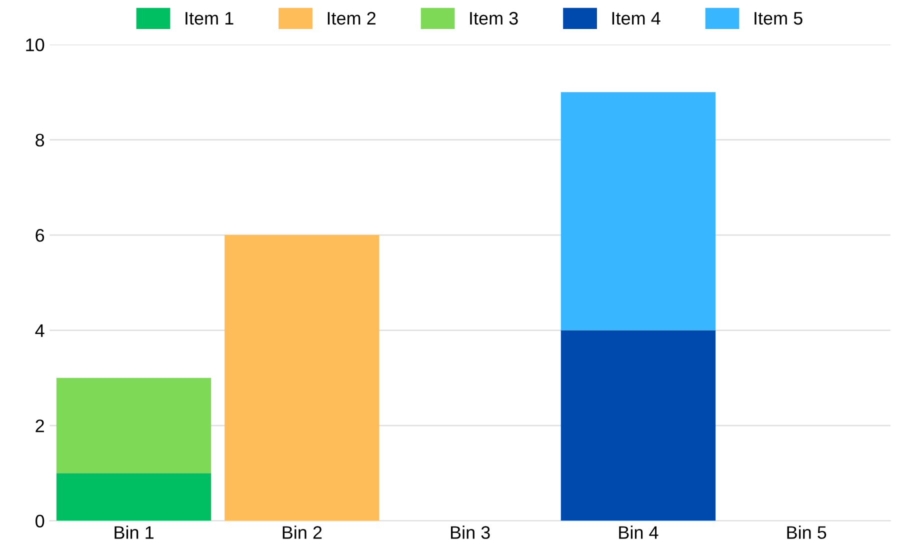 The height and width of the screenshot is (557, 904). What do you see at coordinates (134, 532) in the screenshot?
I see `x-tick-label: Bin 1` at bounding box center [134, 532].